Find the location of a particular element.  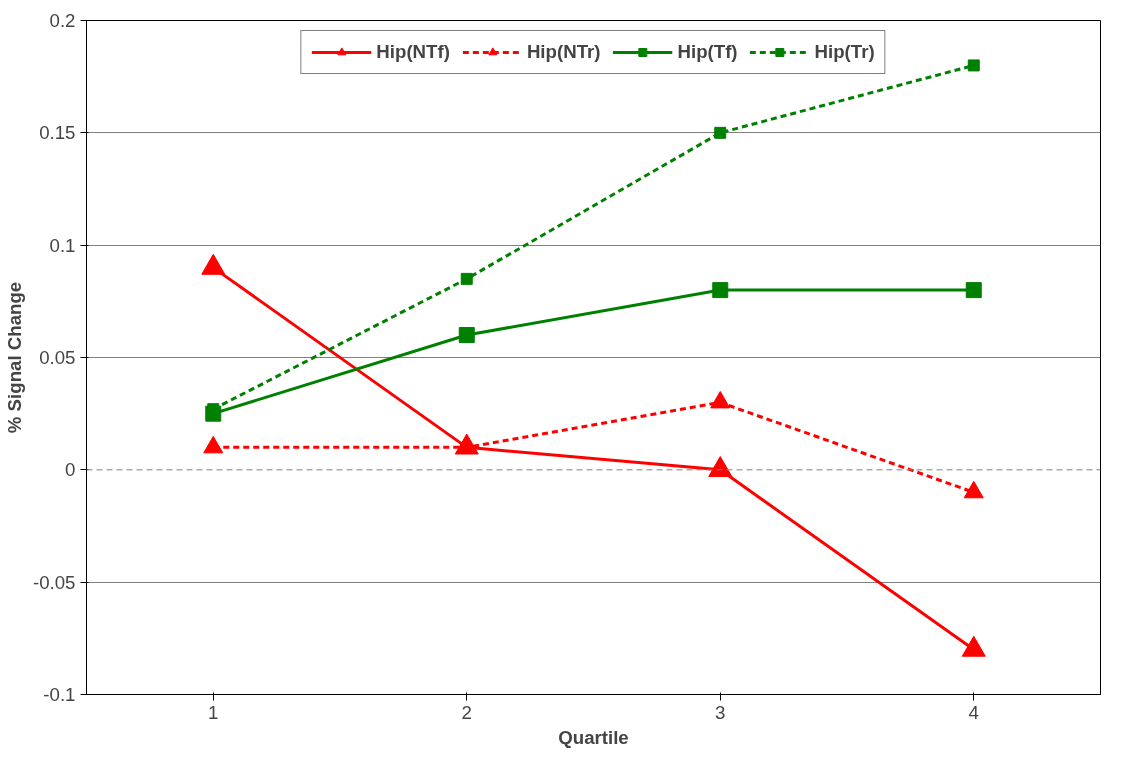

legend-label: Hip(Tr) is located at coordinates (844, 52).